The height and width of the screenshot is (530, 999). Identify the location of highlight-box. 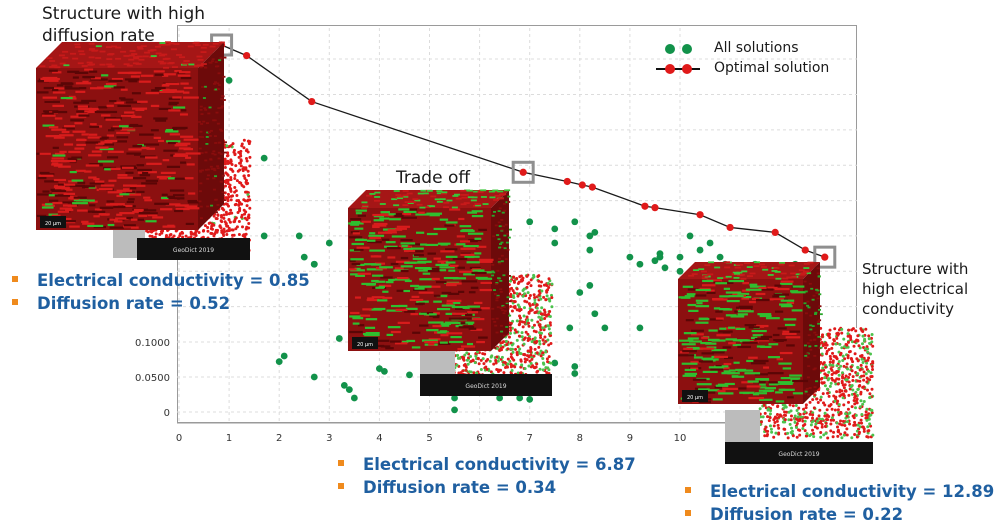
(825, 257).